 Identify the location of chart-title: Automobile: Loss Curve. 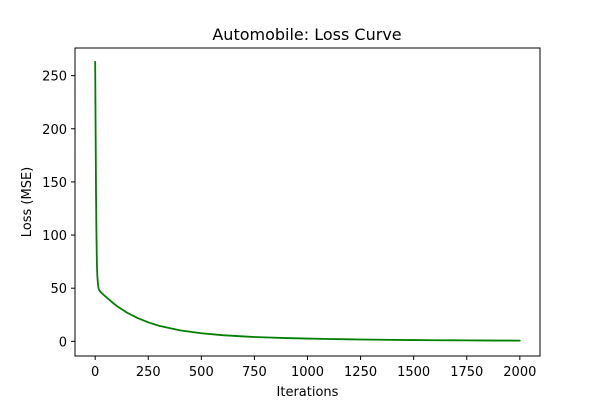
(306, 34).